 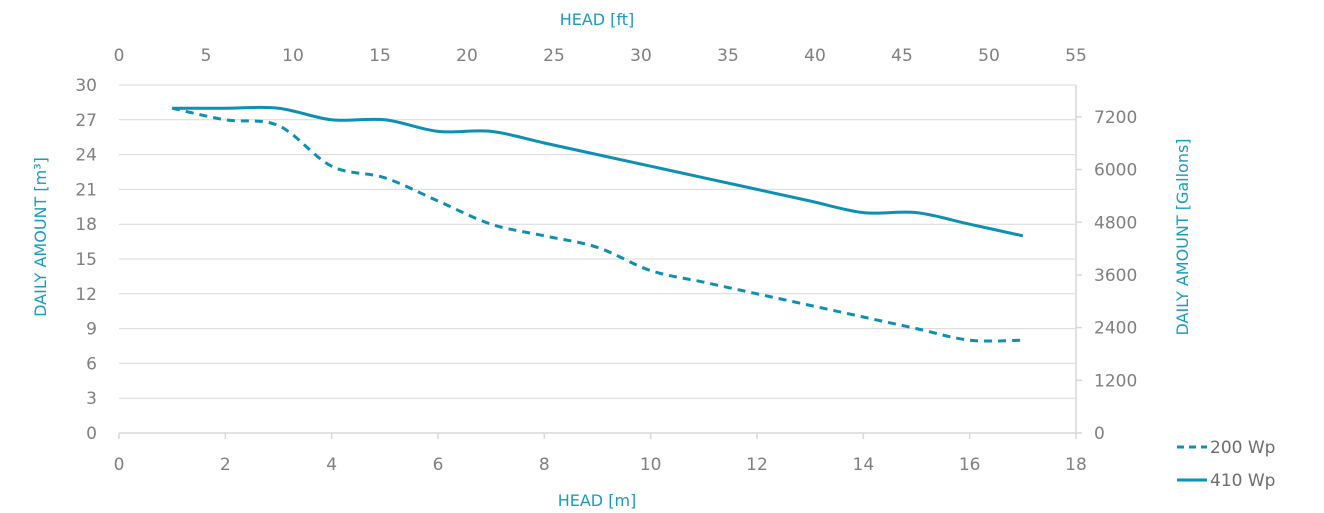 What do you see at coordinates (91, 364) in the screenshot?
I see `y-tick-label: 6` at bounding box center [91, 364].